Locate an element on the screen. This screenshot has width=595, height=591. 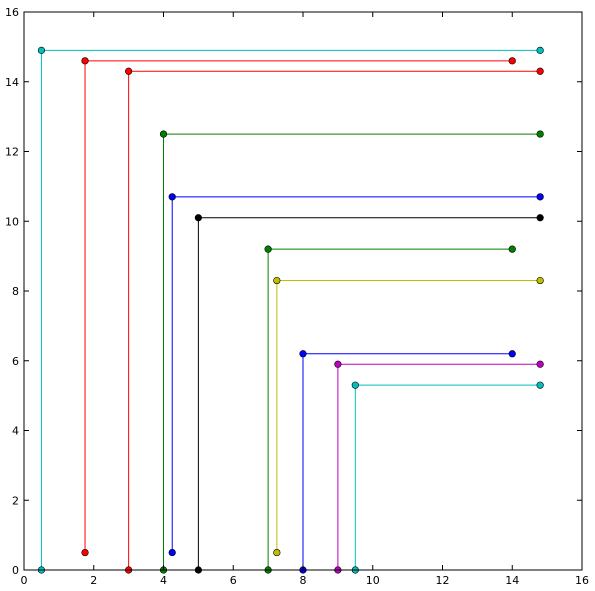
x-tick-label: 12 is located at coordinates (443, 580).